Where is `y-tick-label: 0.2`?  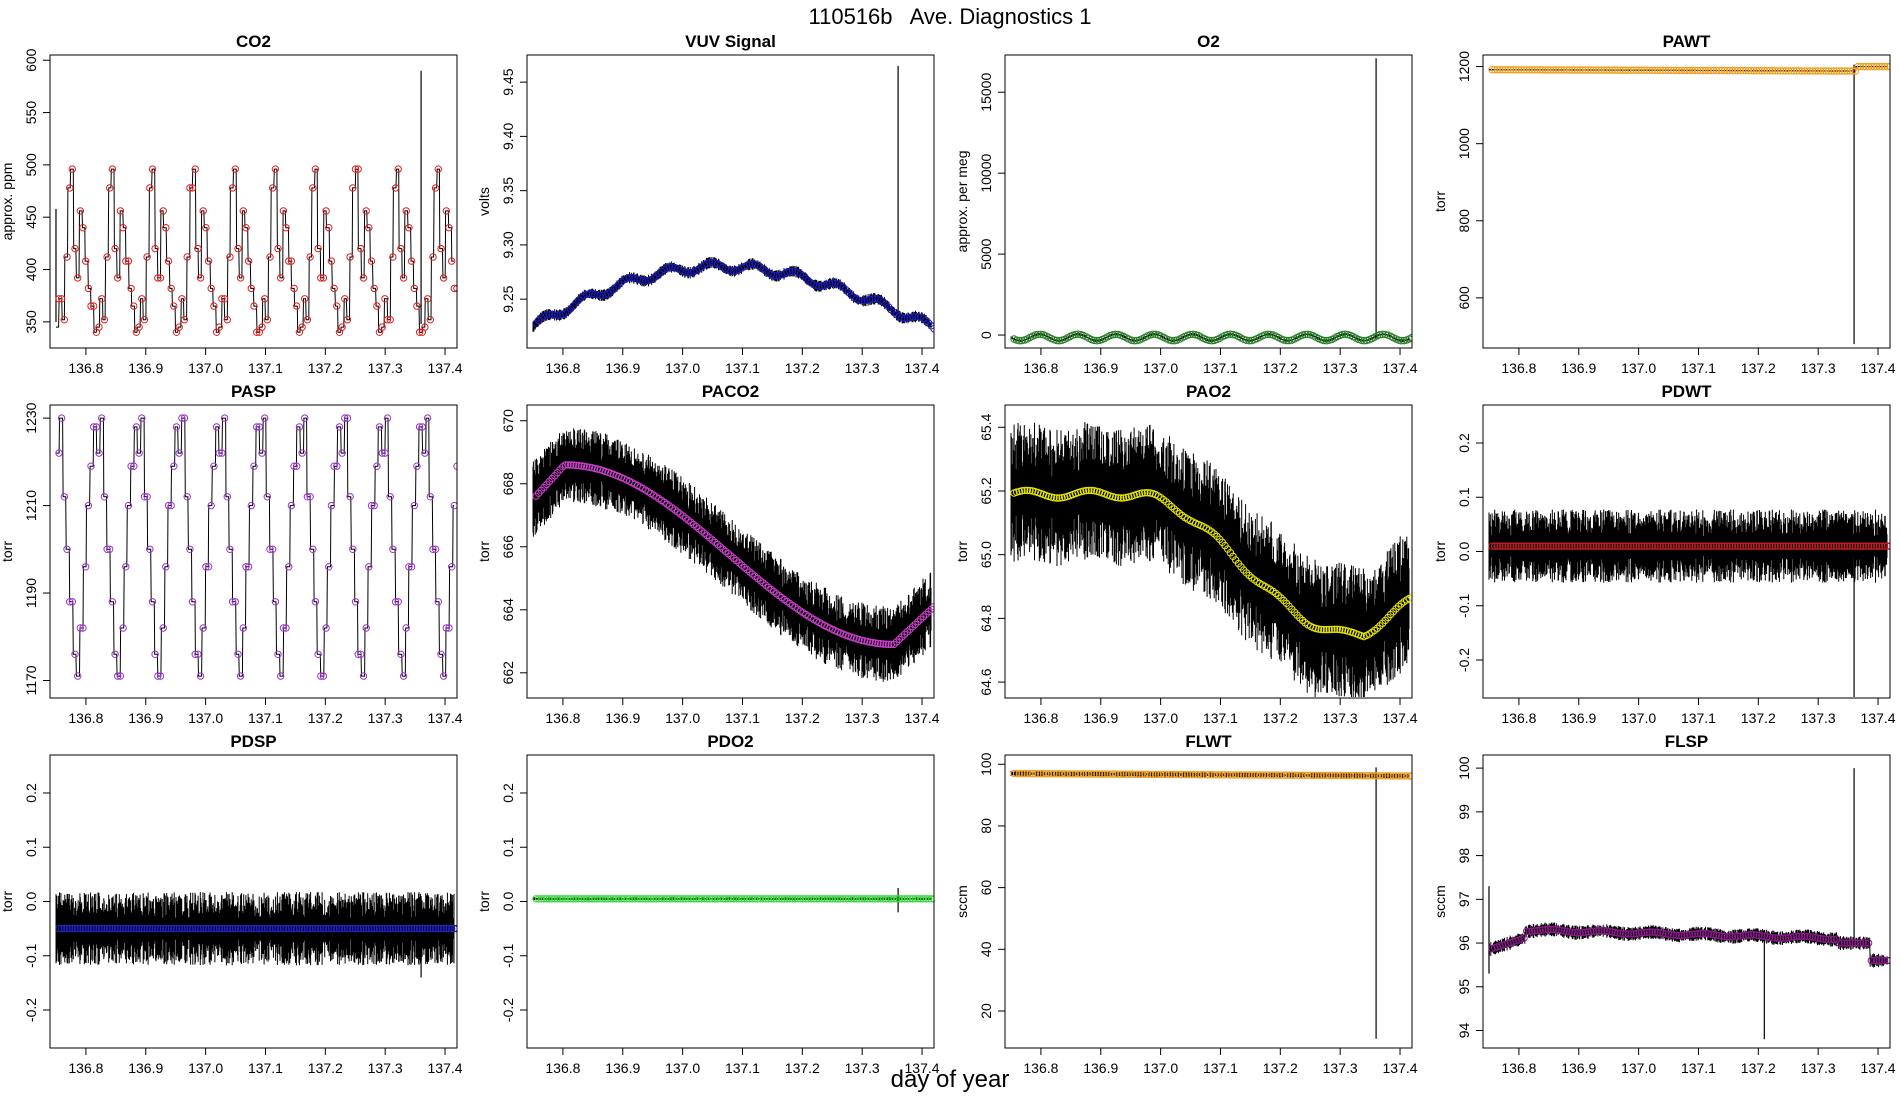 y-tick-label: 0.2 is located at coordinates (1464, 443).